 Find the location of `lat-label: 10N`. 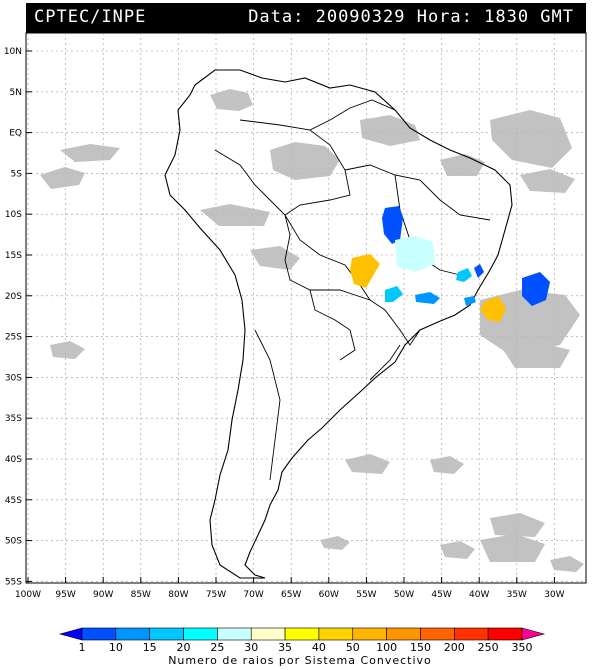

lat-label: 10N is located at coordinates (13, 52).